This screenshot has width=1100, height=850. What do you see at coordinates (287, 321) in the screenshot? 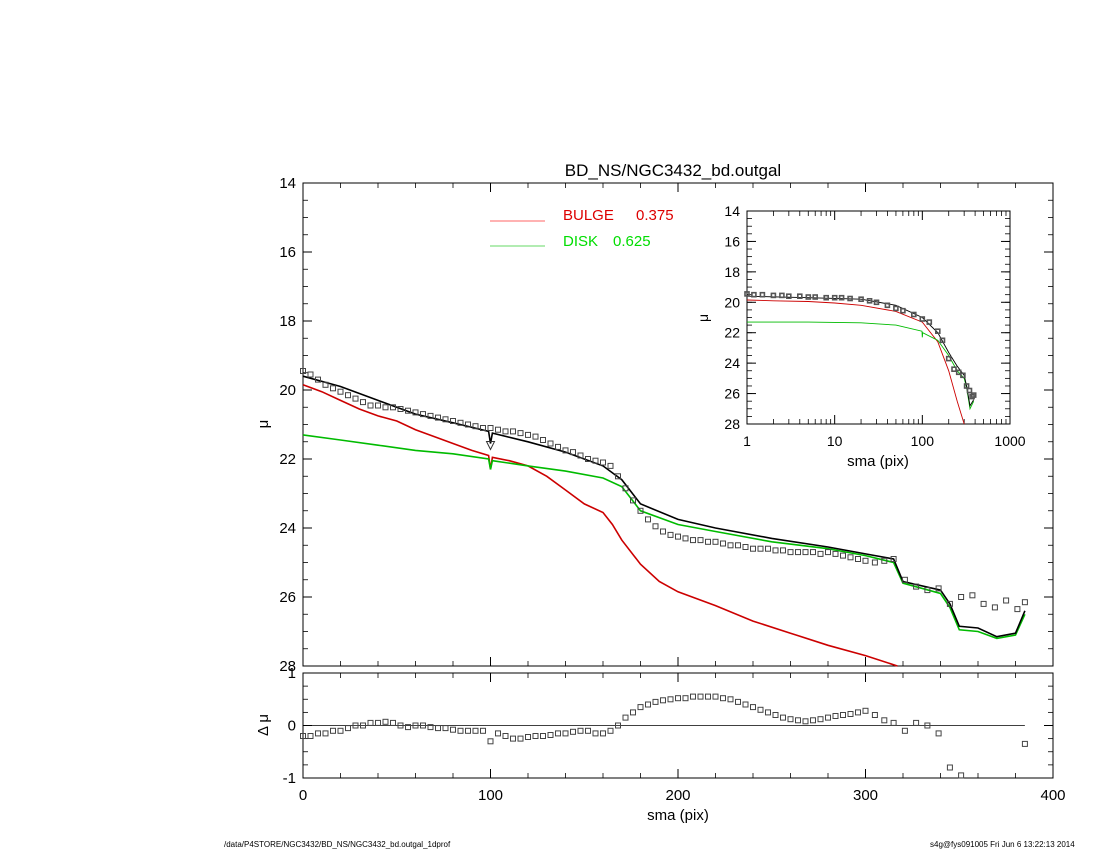
I see `main-y-tick-label-2: 18` at bounding box center [287, 321].